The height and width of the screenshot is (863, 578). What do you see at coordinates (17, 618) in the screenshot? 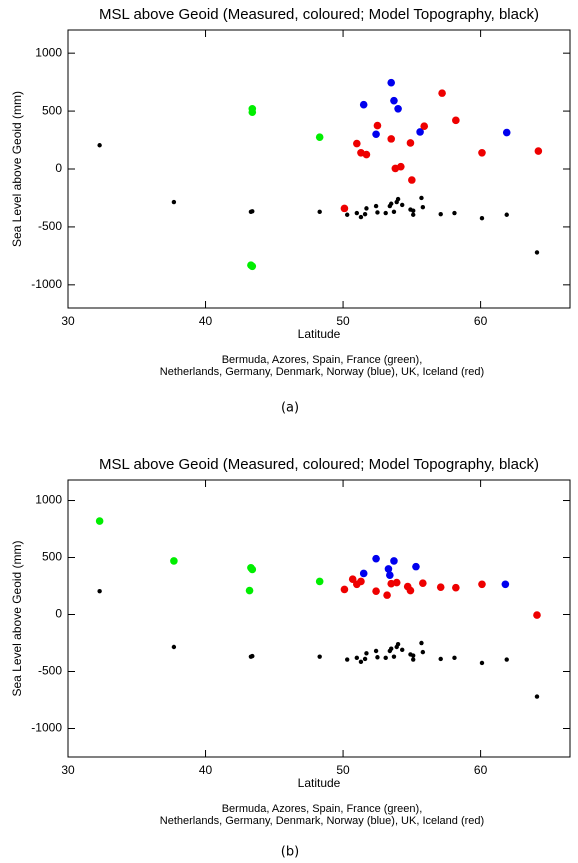
I see `y-axis-label: Sea Level above Geoid (mm)` at bounding box center [17, 618].